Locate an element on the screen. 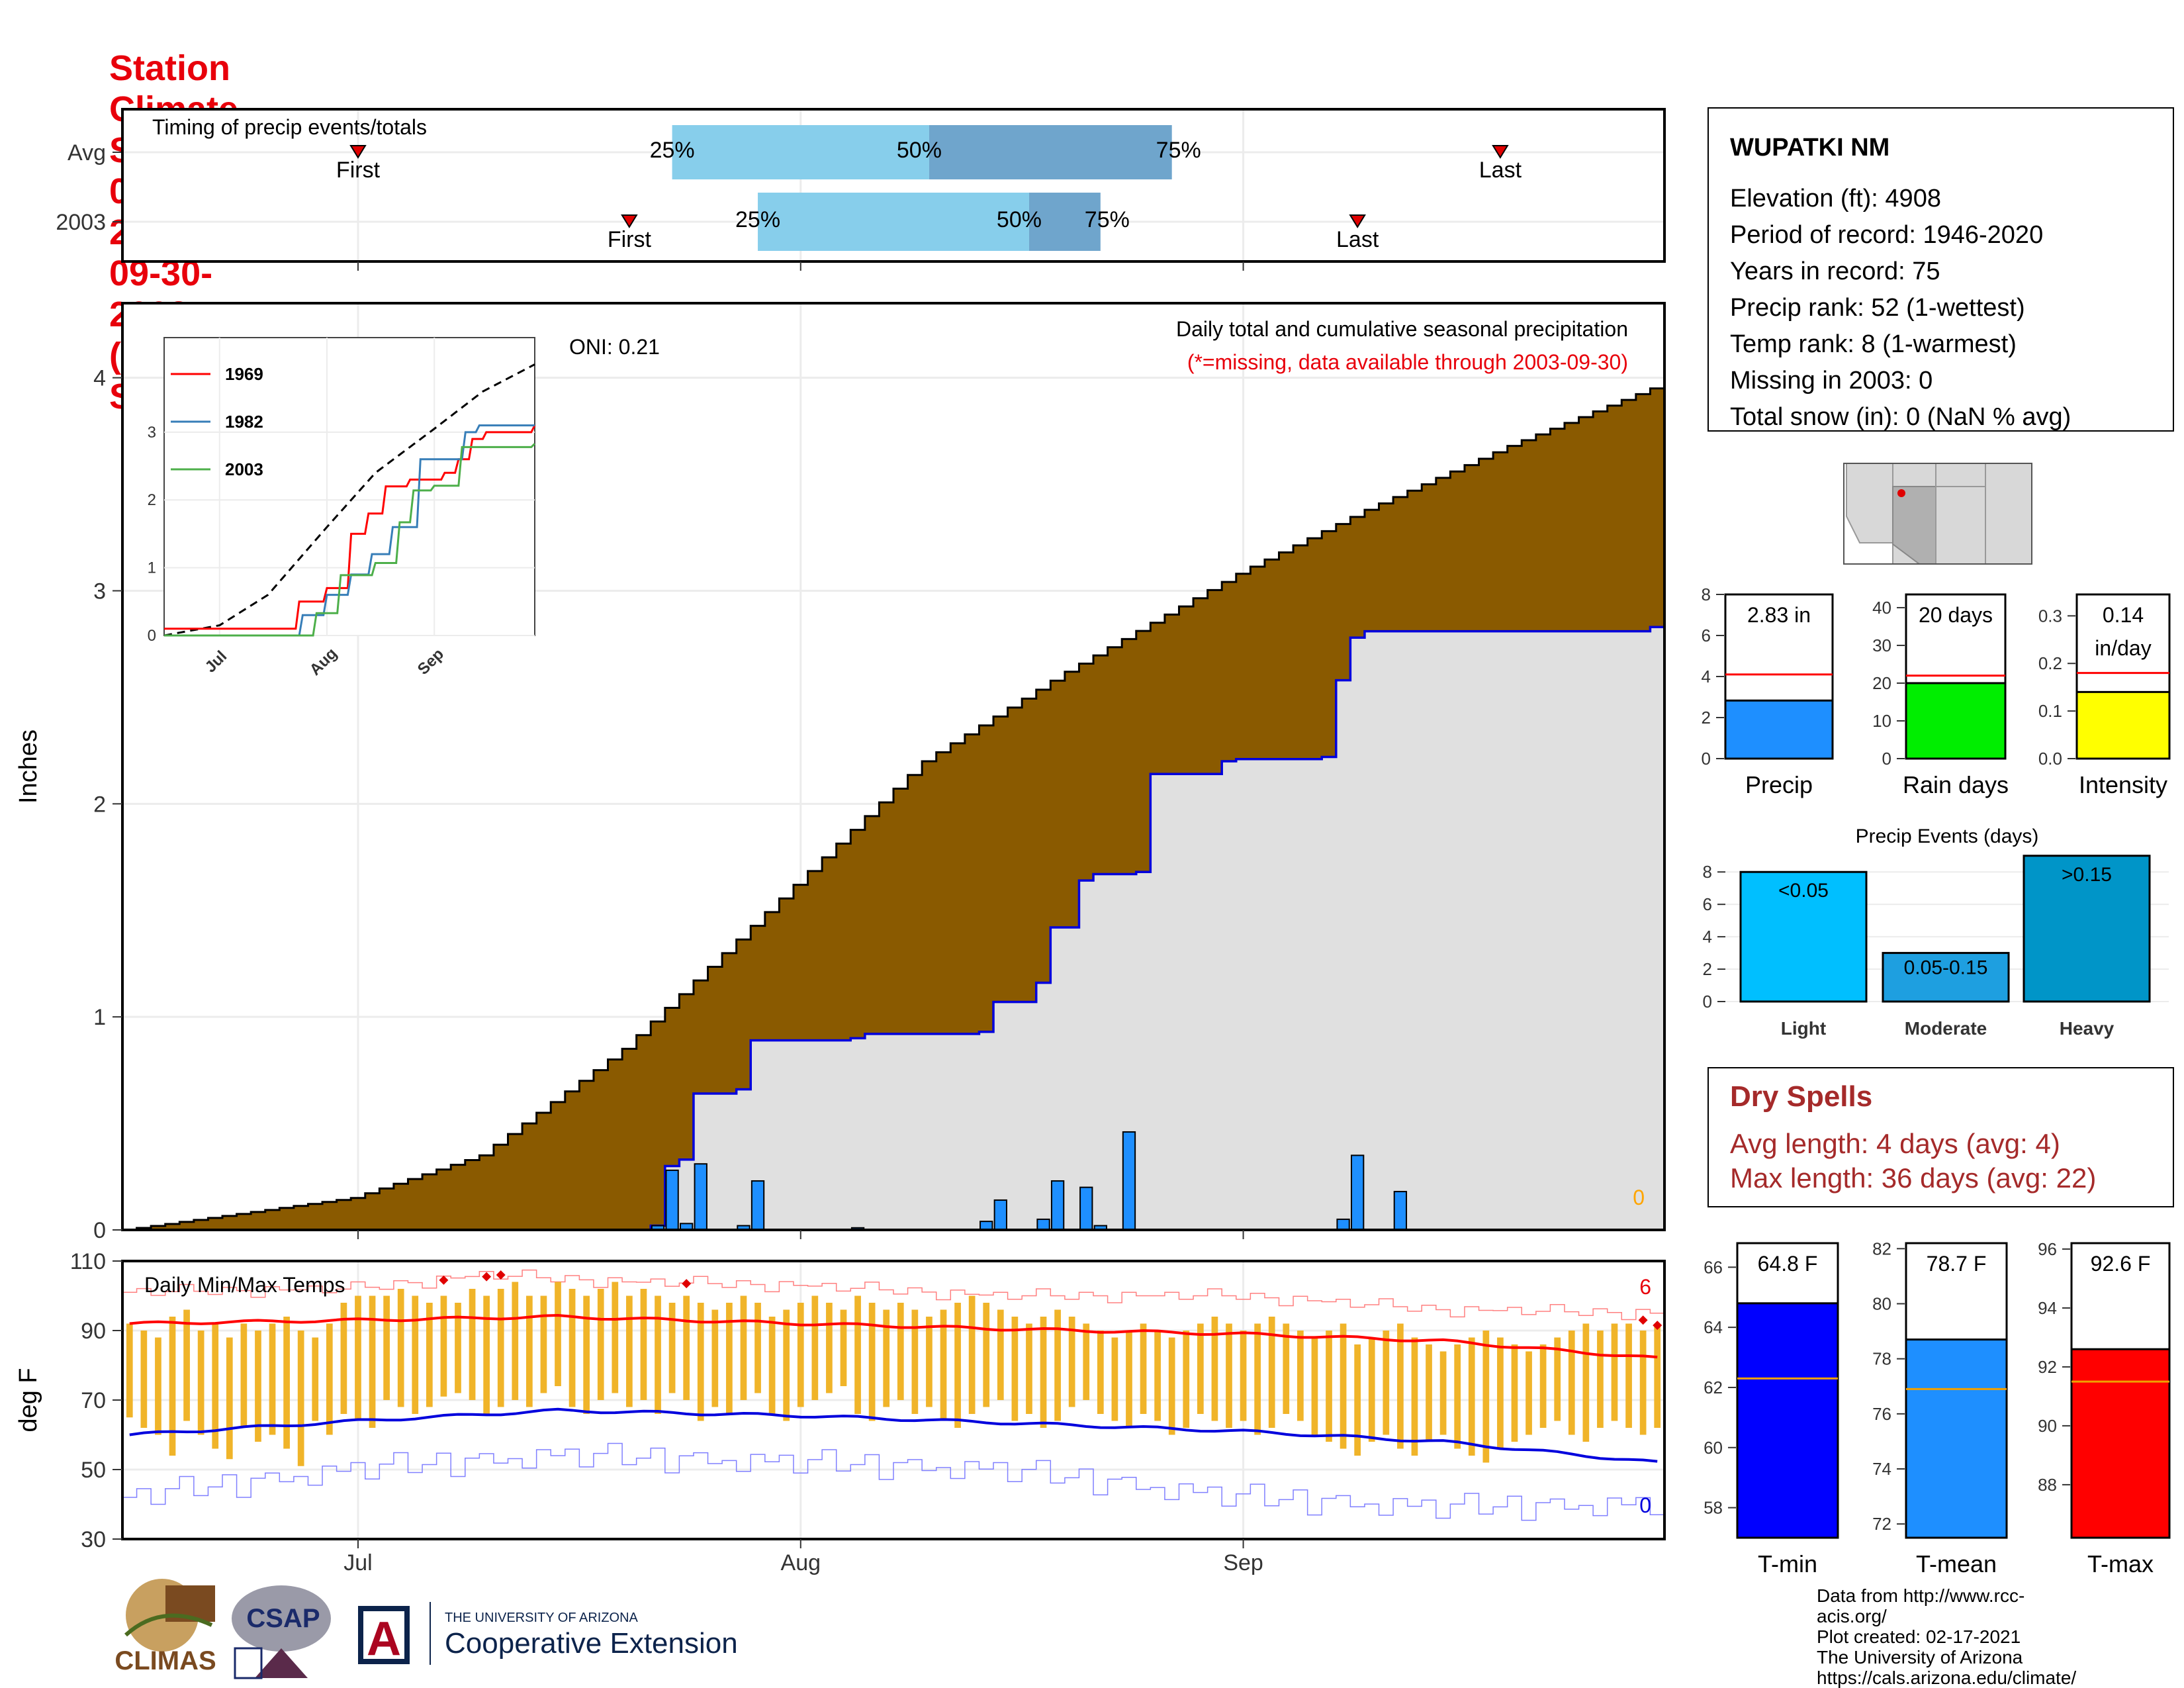  timing-last-label: Last is located at coordinates (1357, 239).